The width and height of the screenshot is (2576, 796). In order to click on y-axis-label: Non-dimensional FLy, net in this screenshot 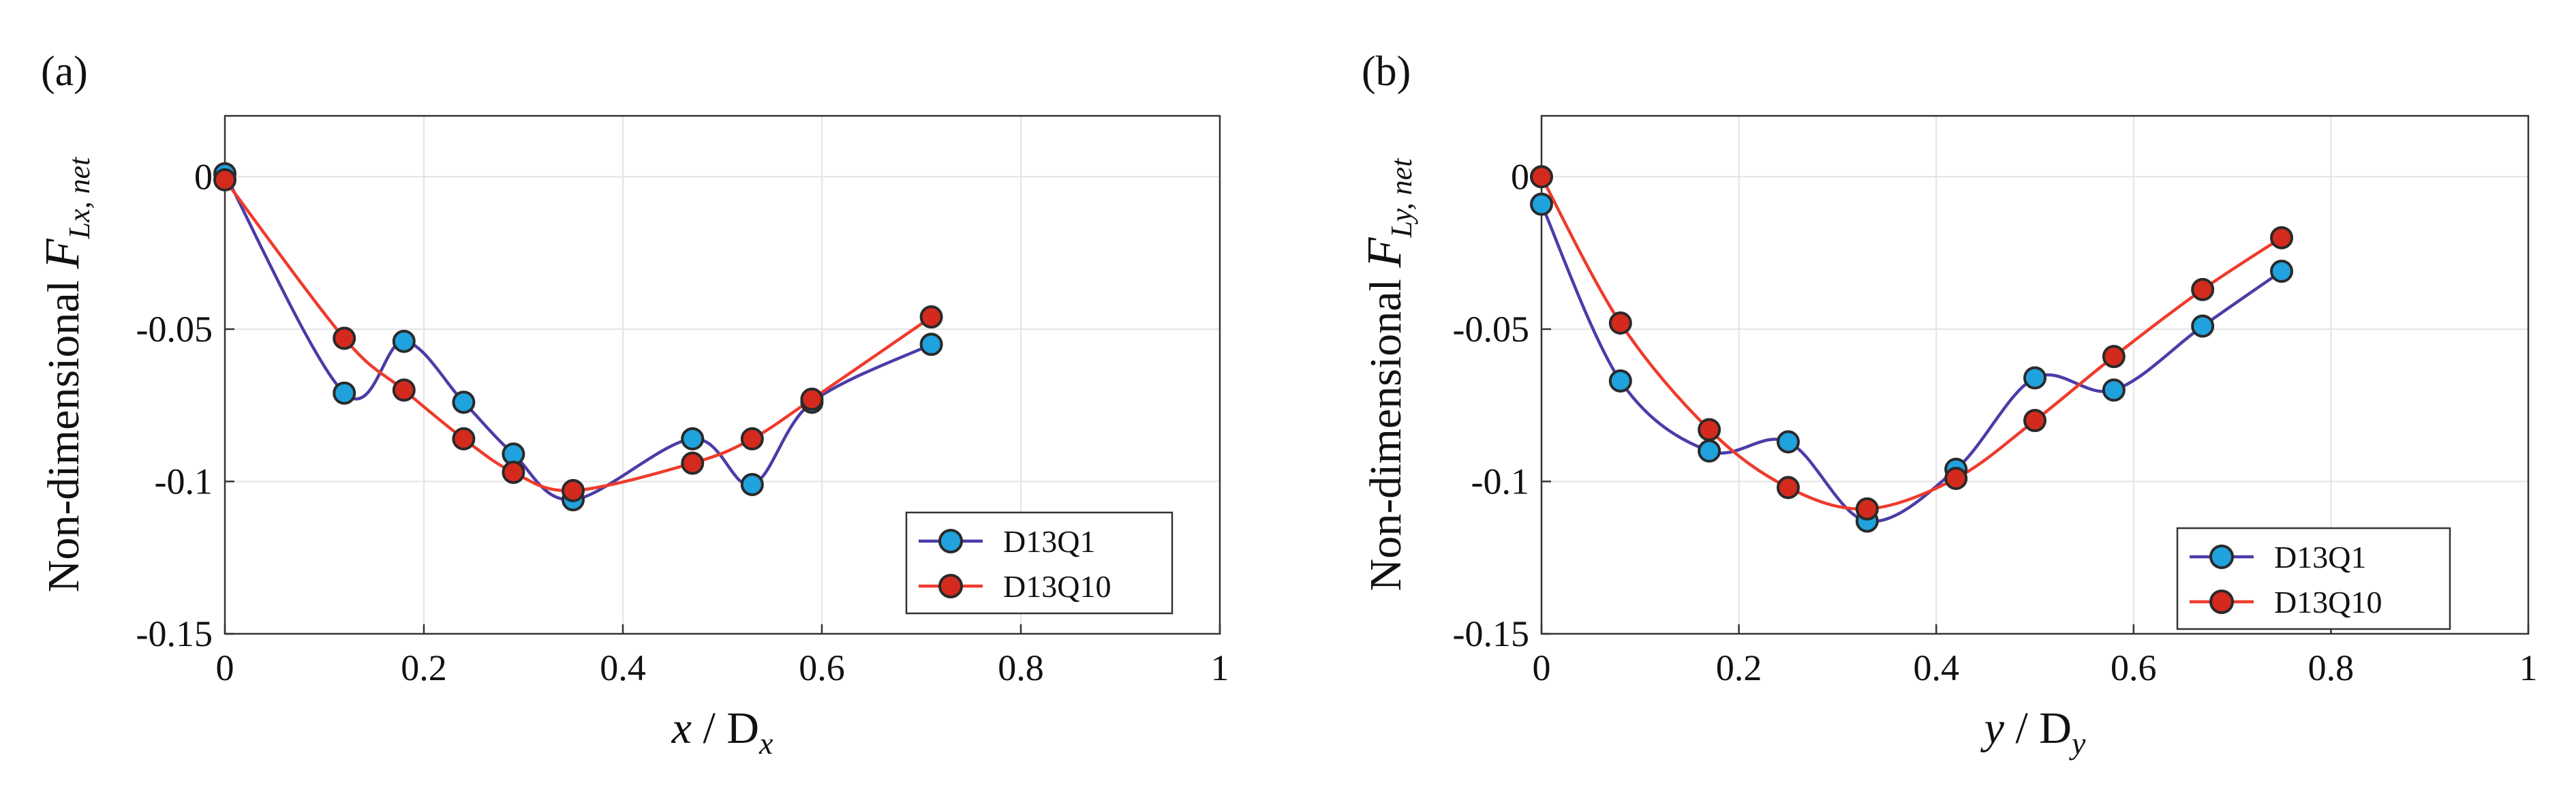, I will do `click(1387, 374)`.